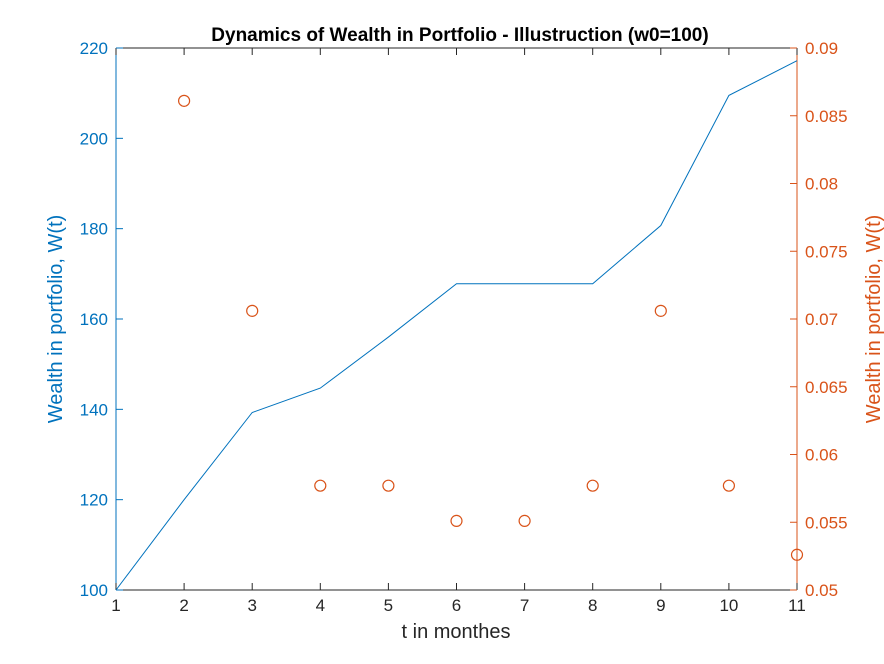  What do you see at coordinates (728, 605) in the screenshot?
I see `x-tick-label: 10` at bounding box center [728, 605].